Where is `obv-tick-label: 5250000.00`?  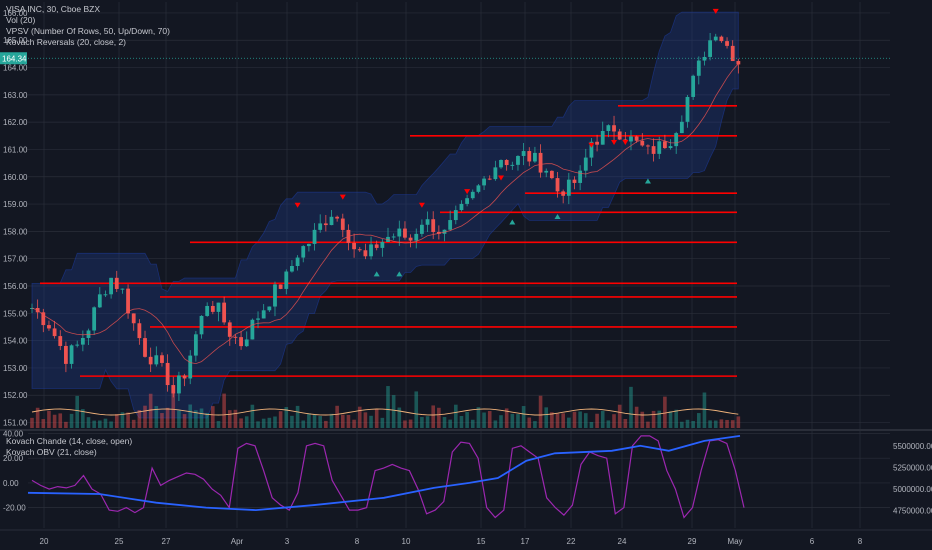 obv-tick-label: 5250000.00 is located at coordinates (912, 468).